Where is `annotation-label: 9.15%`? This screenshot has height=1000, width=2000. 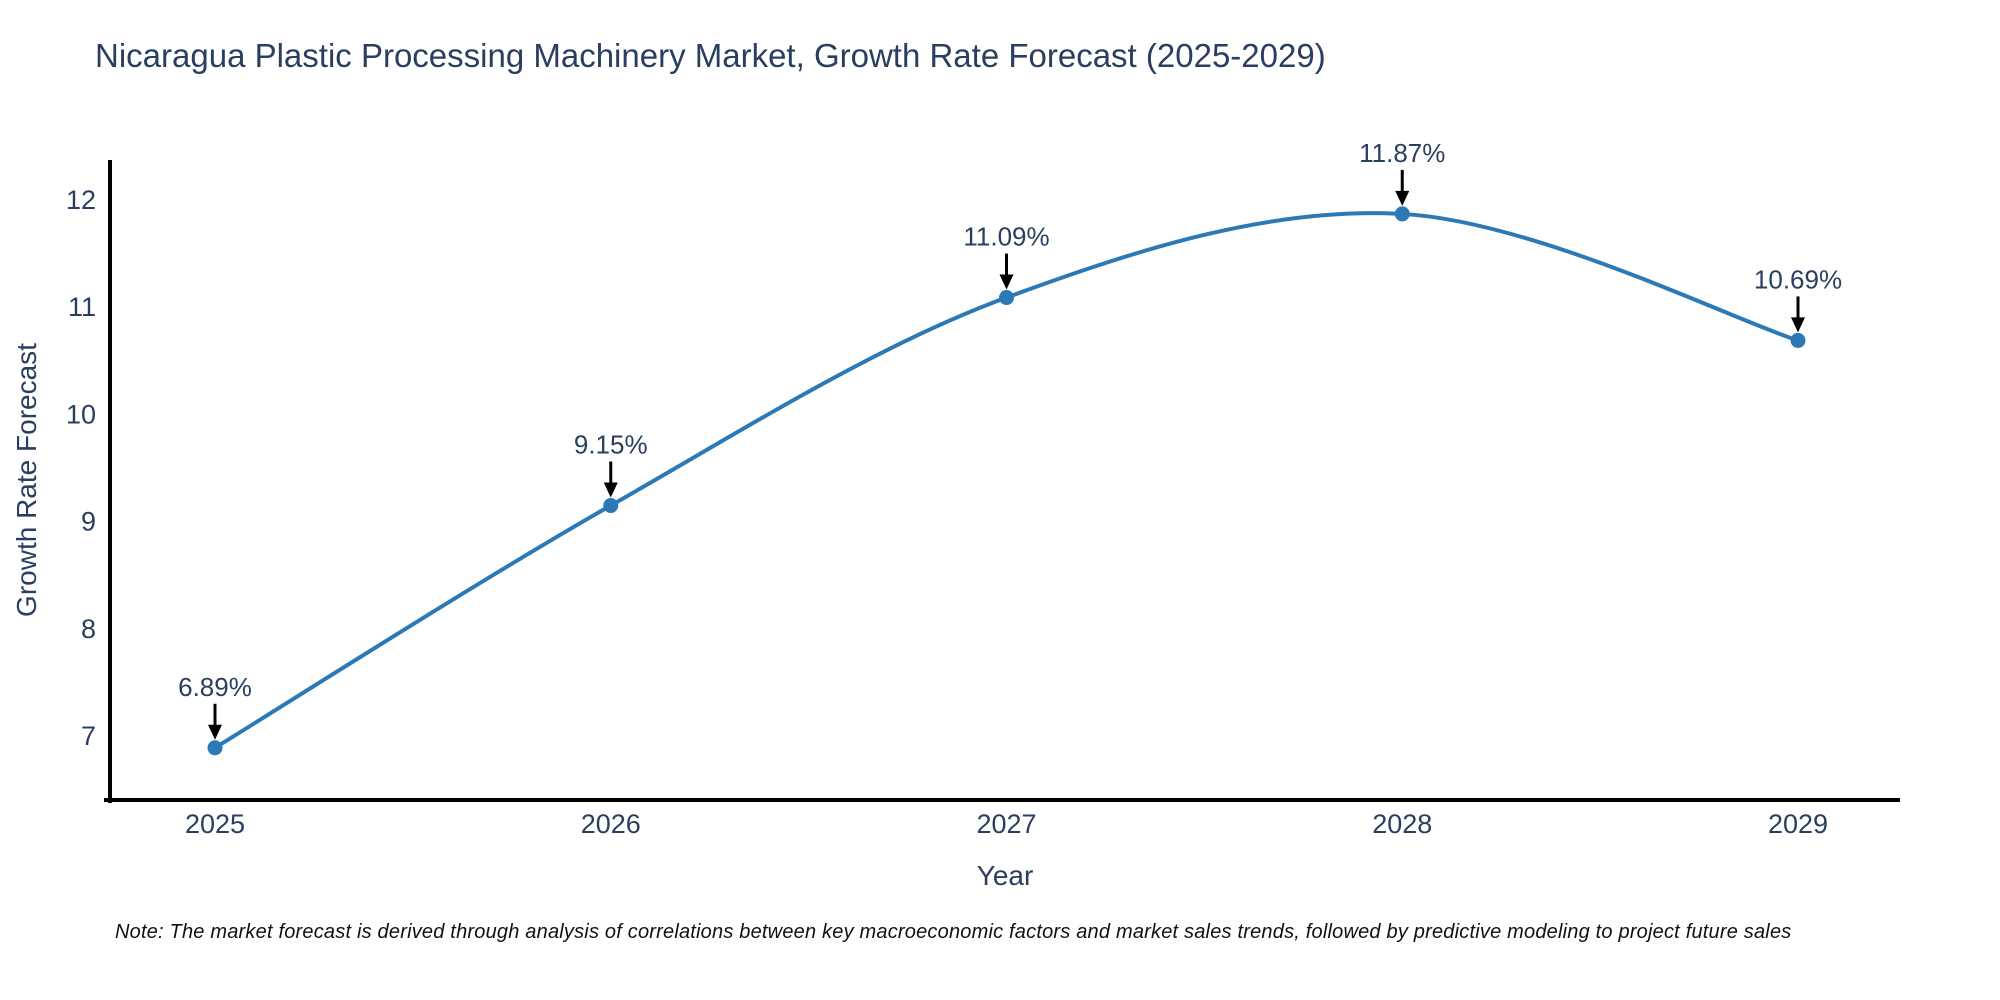
annotation-label: 9.15% is located at coordinates (611, 445).